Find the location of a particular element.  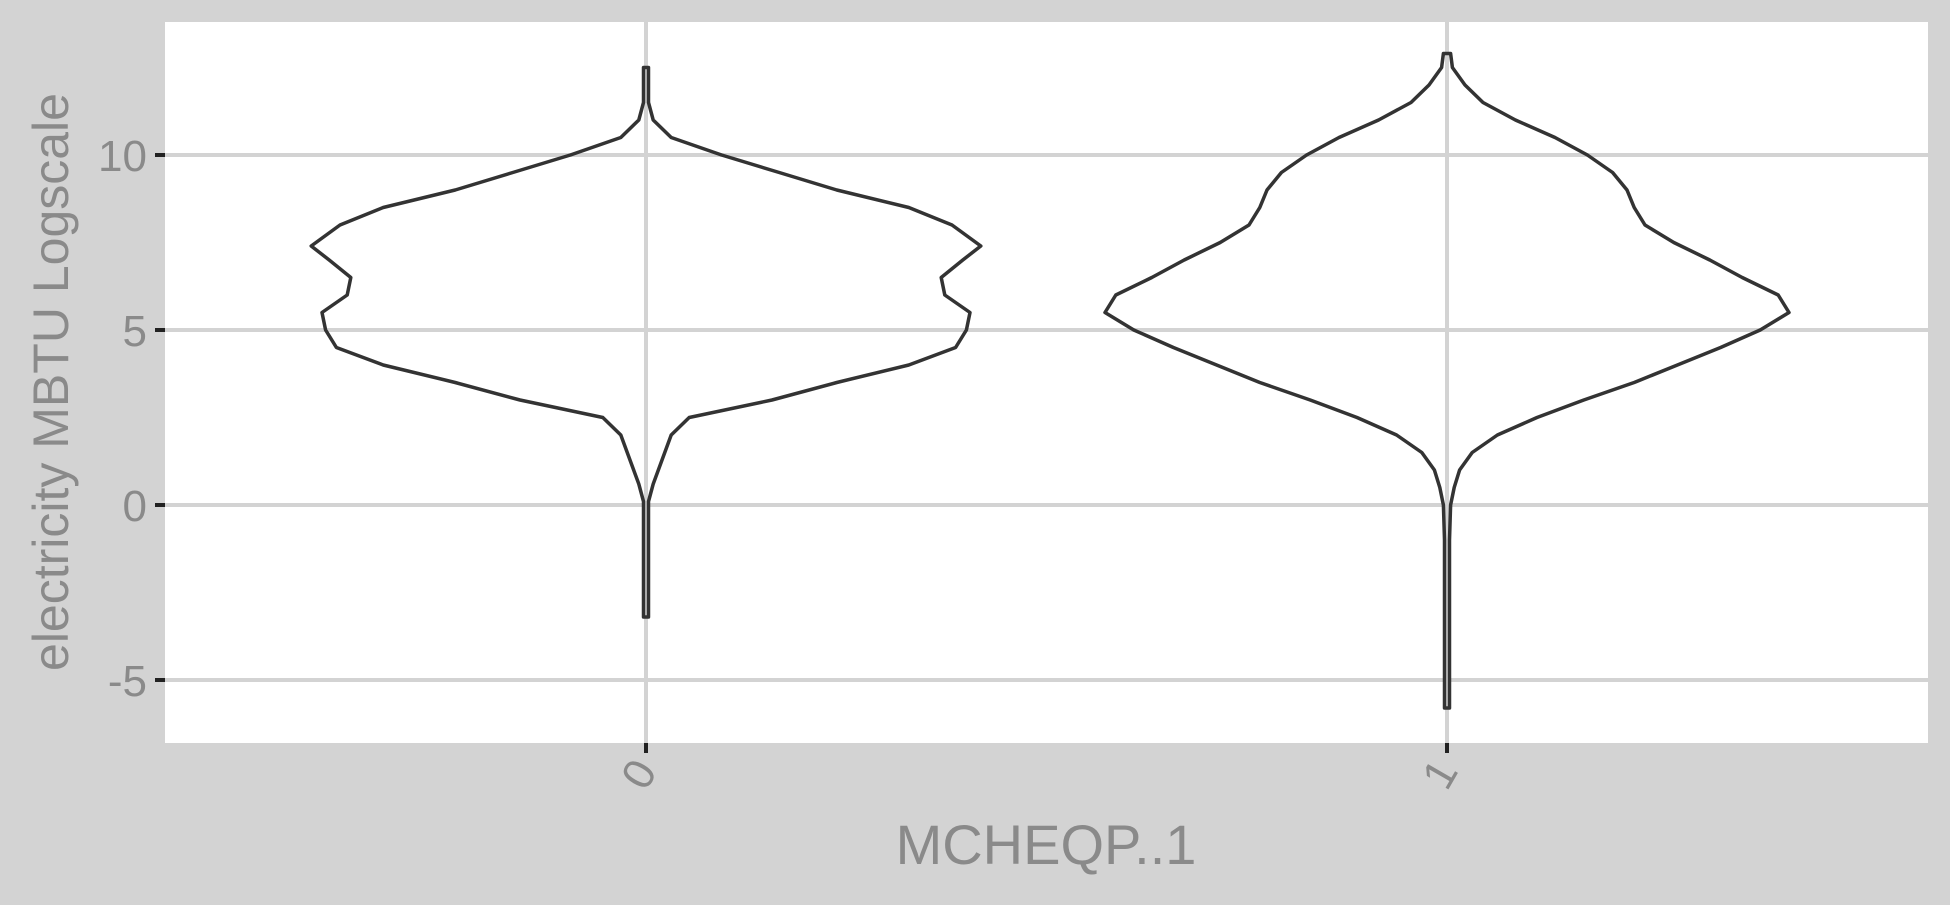

x-axis-title: MCHEQP..1 is located at coordinates (1046, 844).